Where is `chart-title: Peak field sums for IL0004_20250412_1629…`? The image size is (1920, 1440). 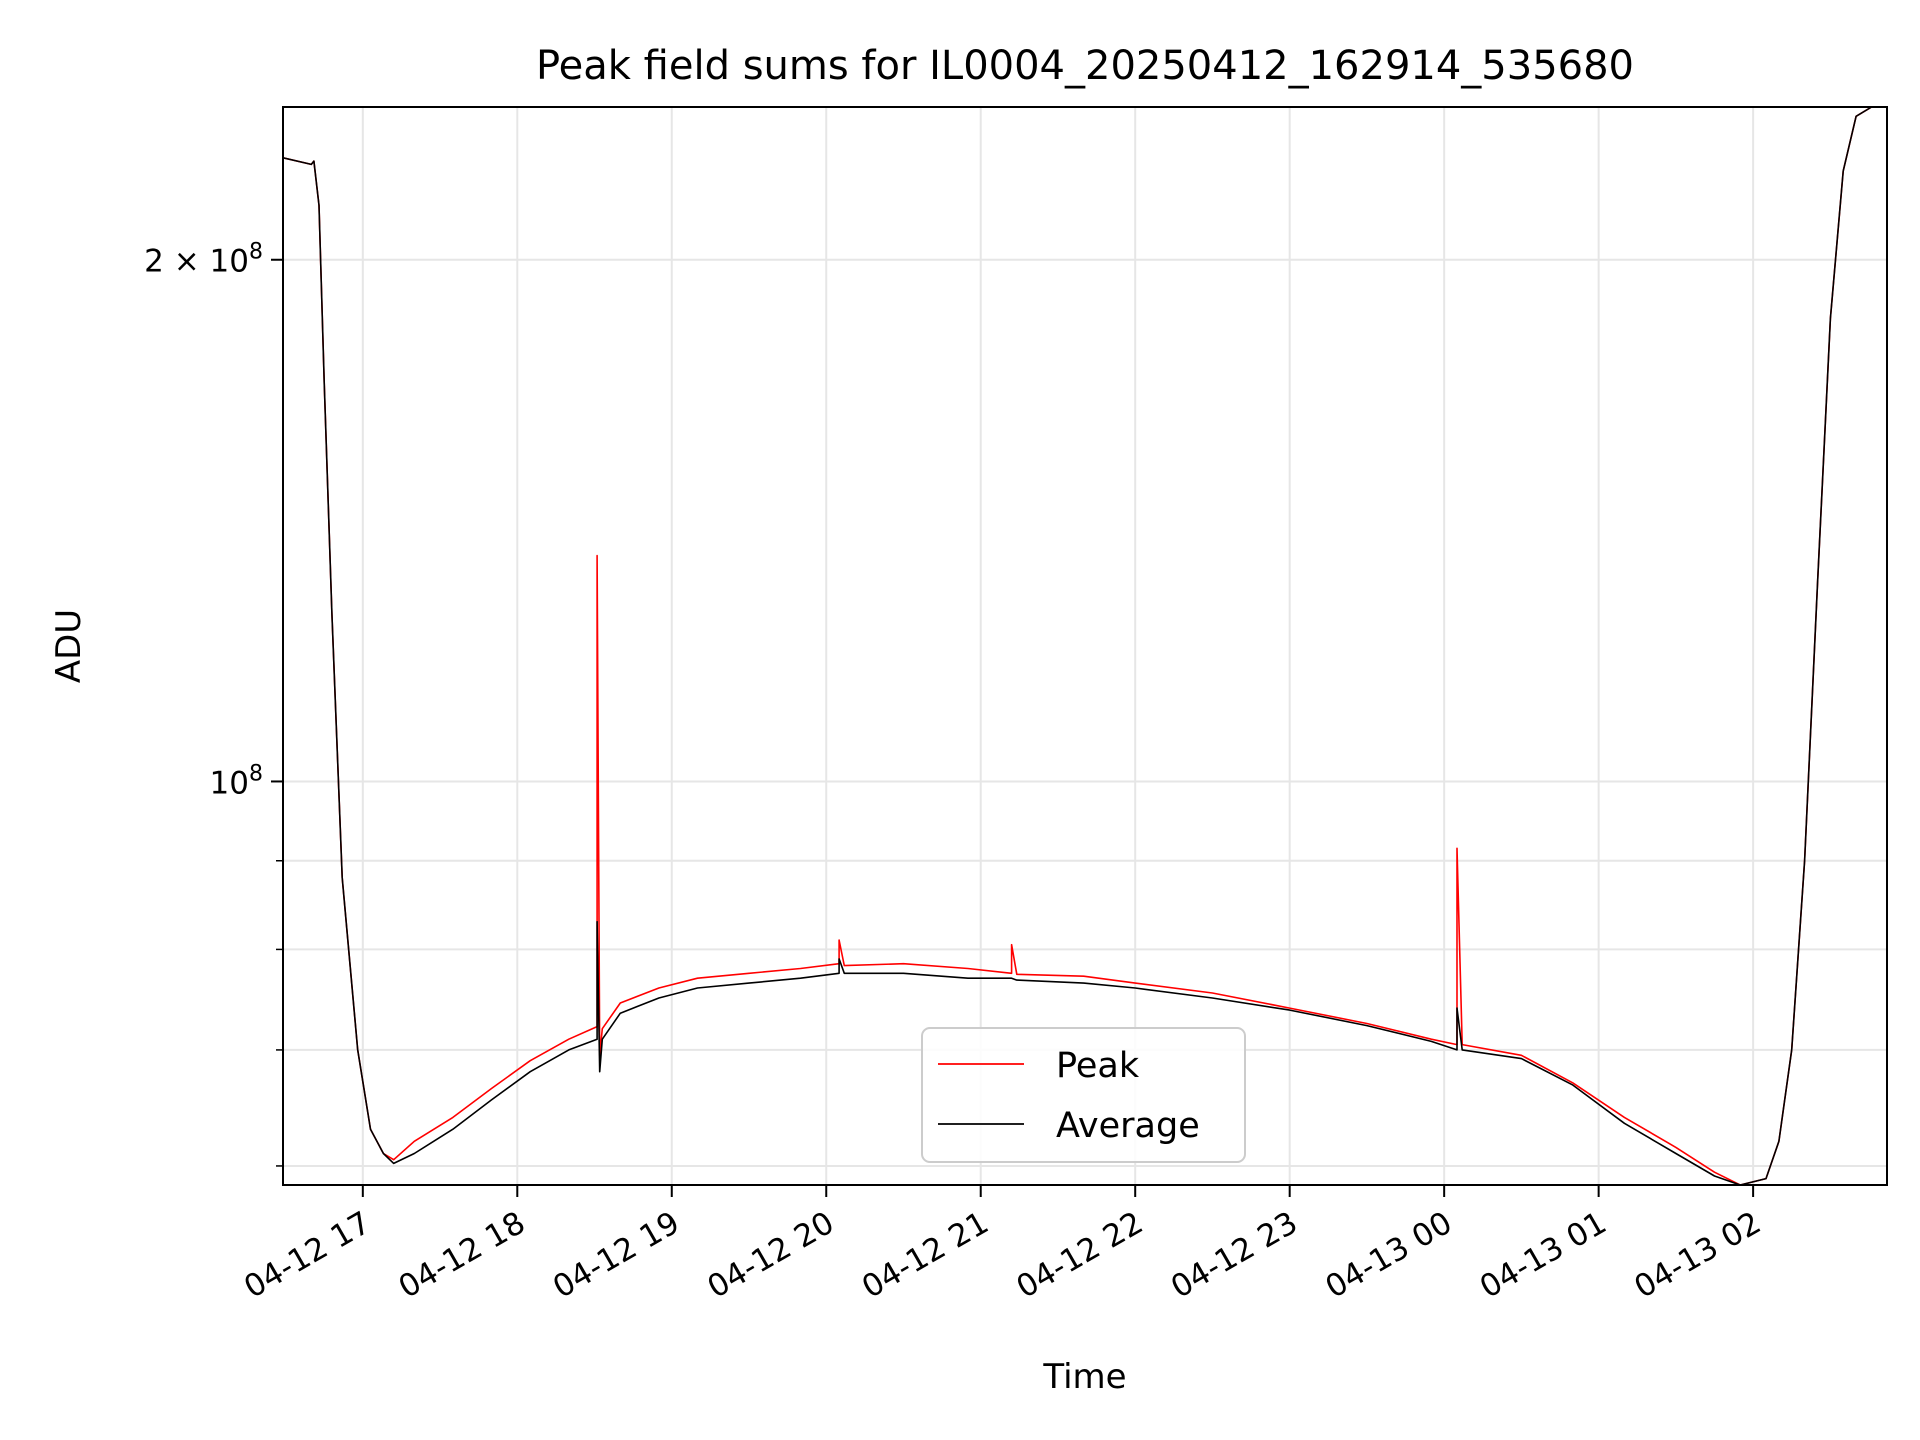
chart-title: Peak field sums for IL0004_20250412_1629… is located at coordinates (1085, 66).